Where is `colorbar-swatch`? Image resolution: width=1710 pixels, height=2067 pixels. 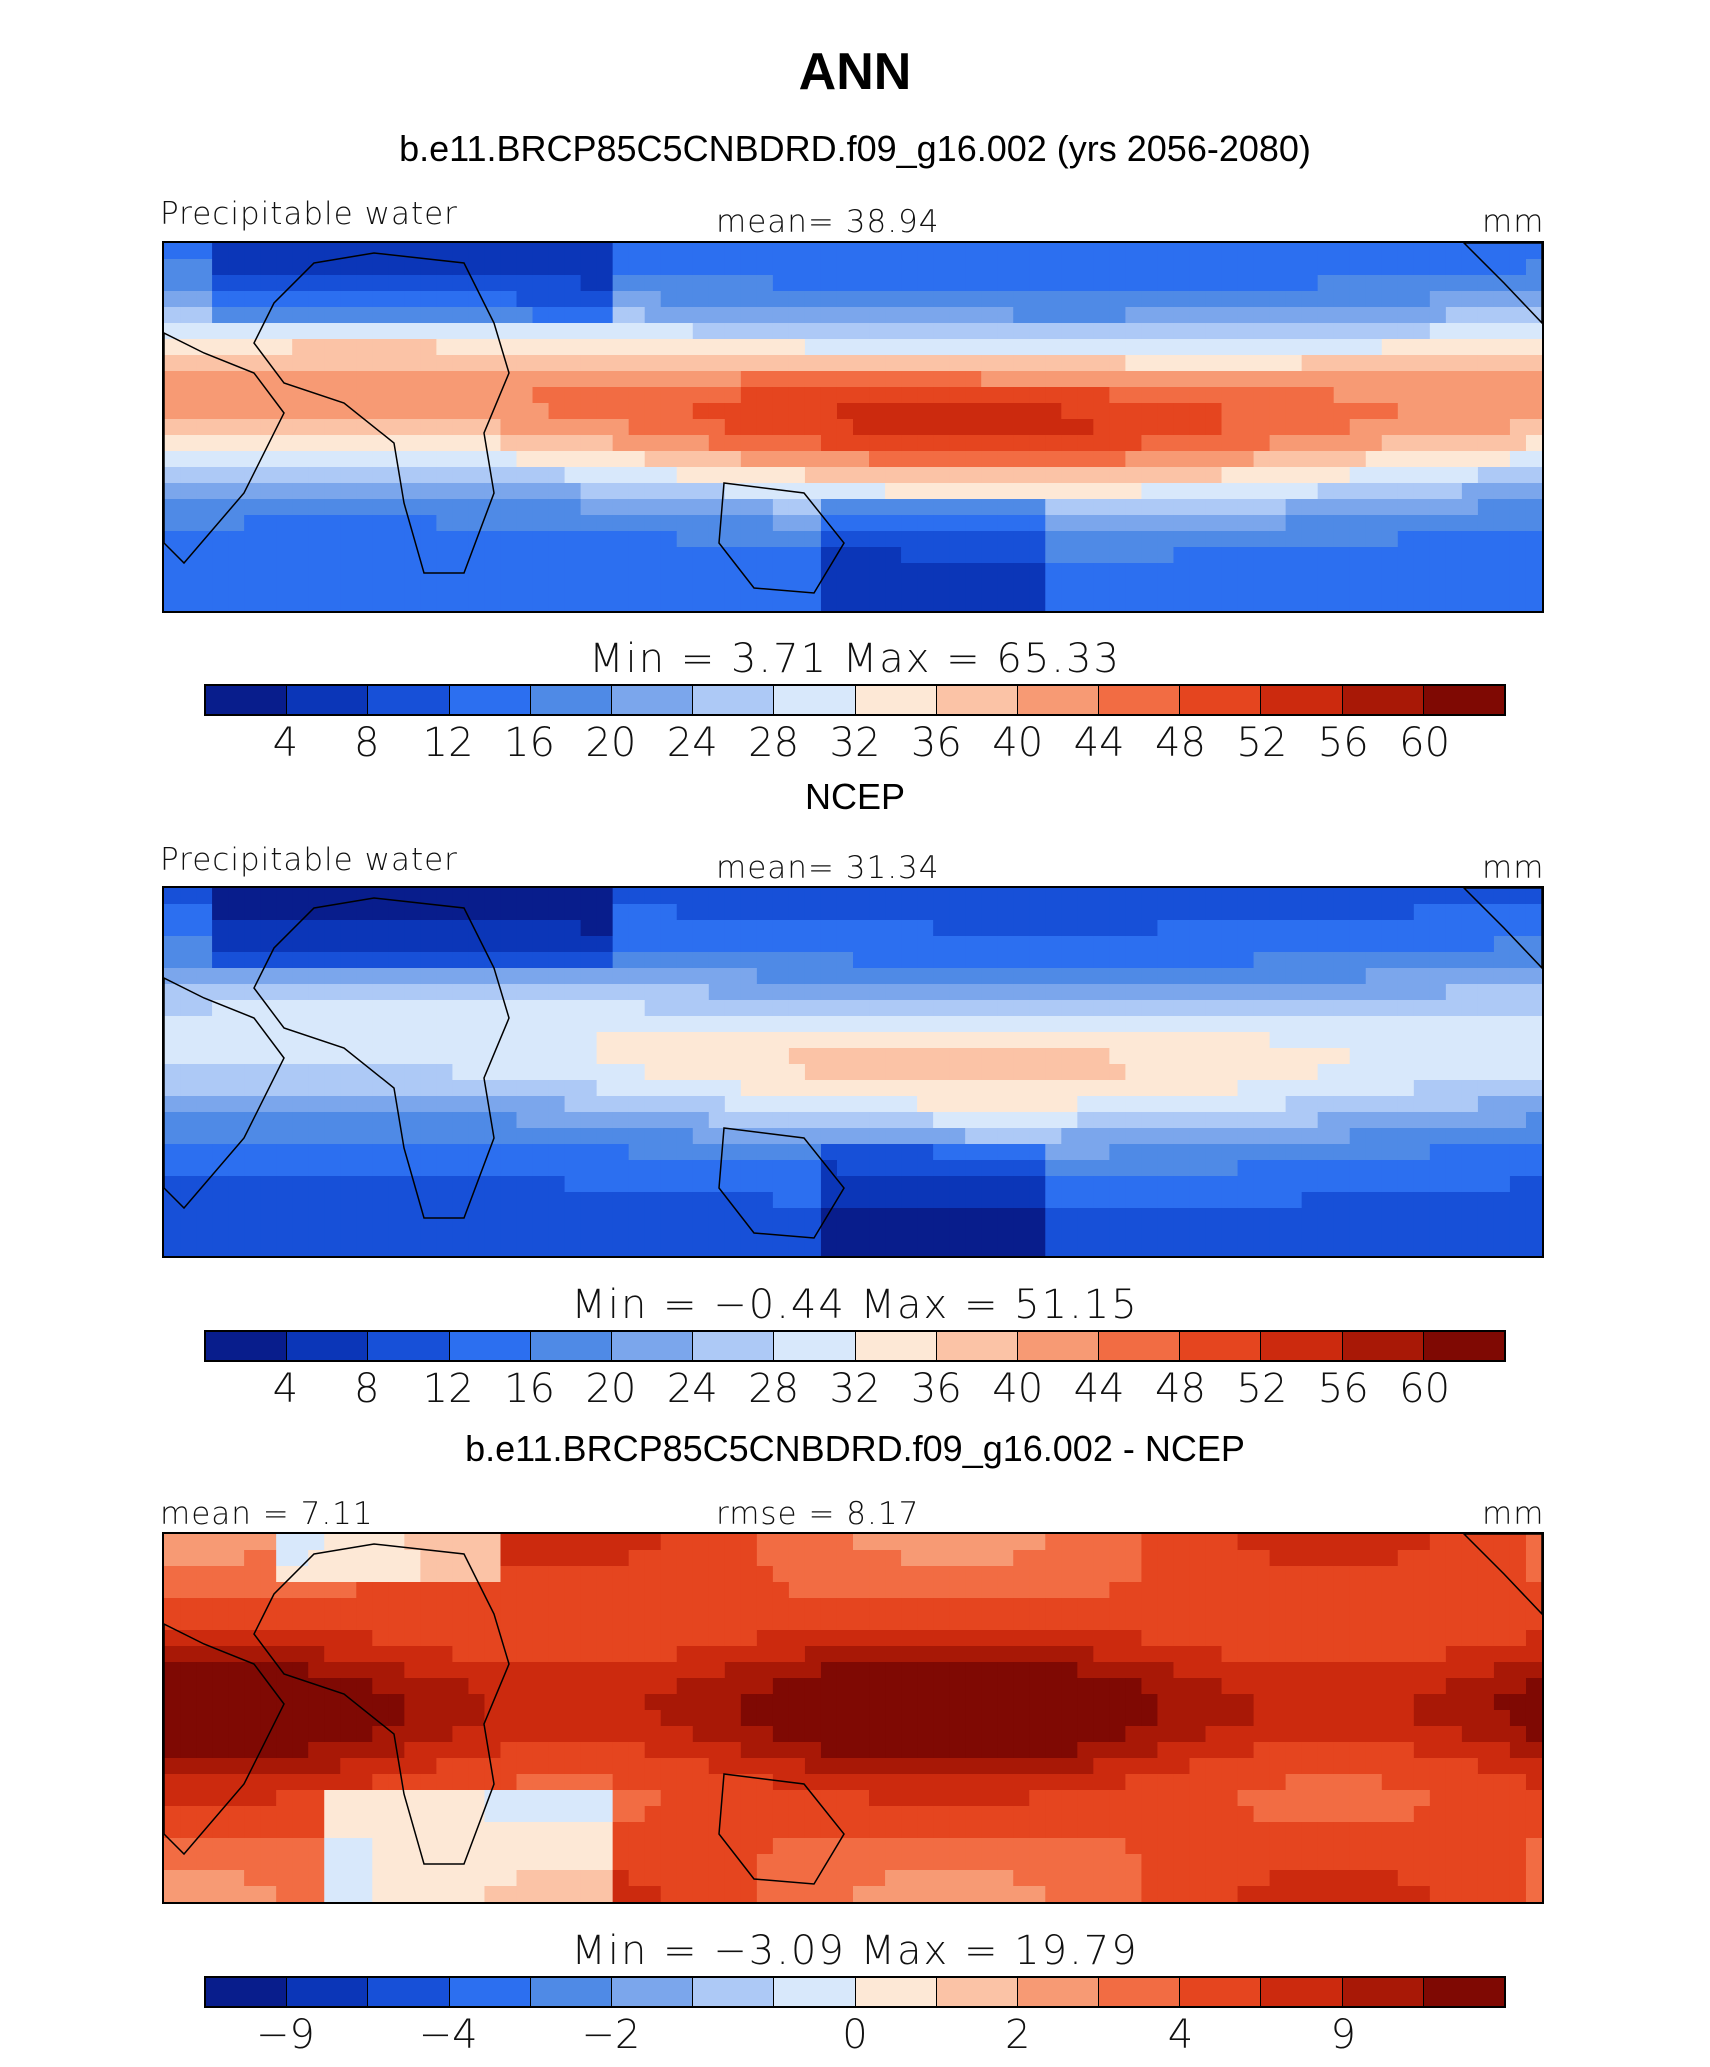
colorbar-swatch is located at coordinates (490, 1346).